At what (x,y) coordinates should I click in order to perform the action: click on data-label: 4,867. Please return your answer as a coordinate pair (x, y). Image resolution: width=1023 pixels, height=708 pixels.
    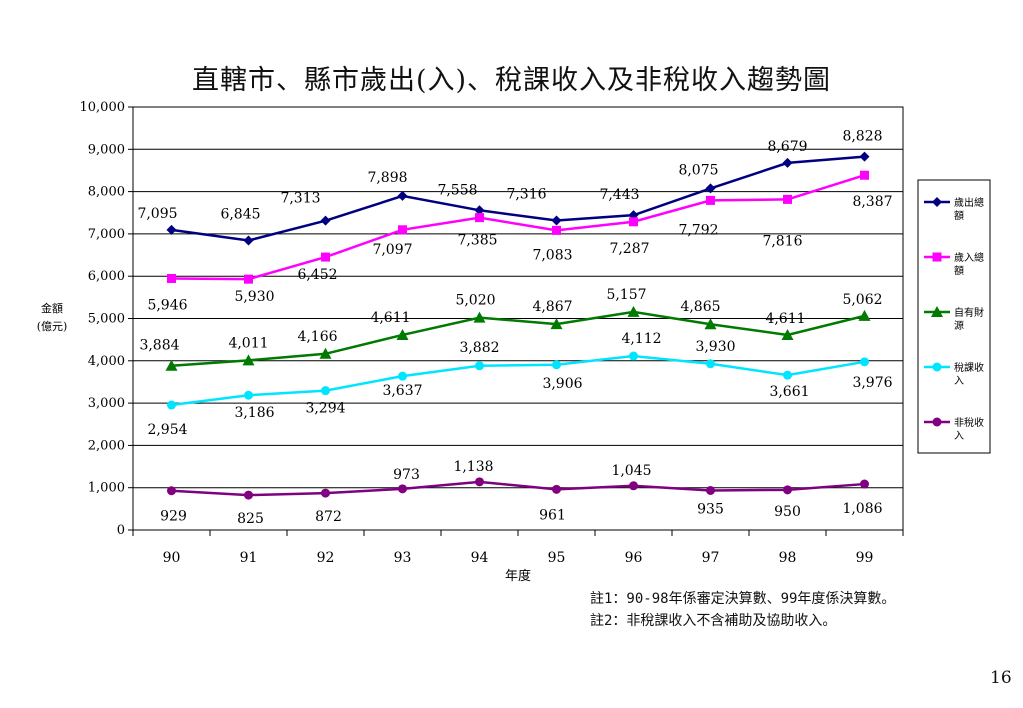
    Looking at the image, I should click on (552, 307).